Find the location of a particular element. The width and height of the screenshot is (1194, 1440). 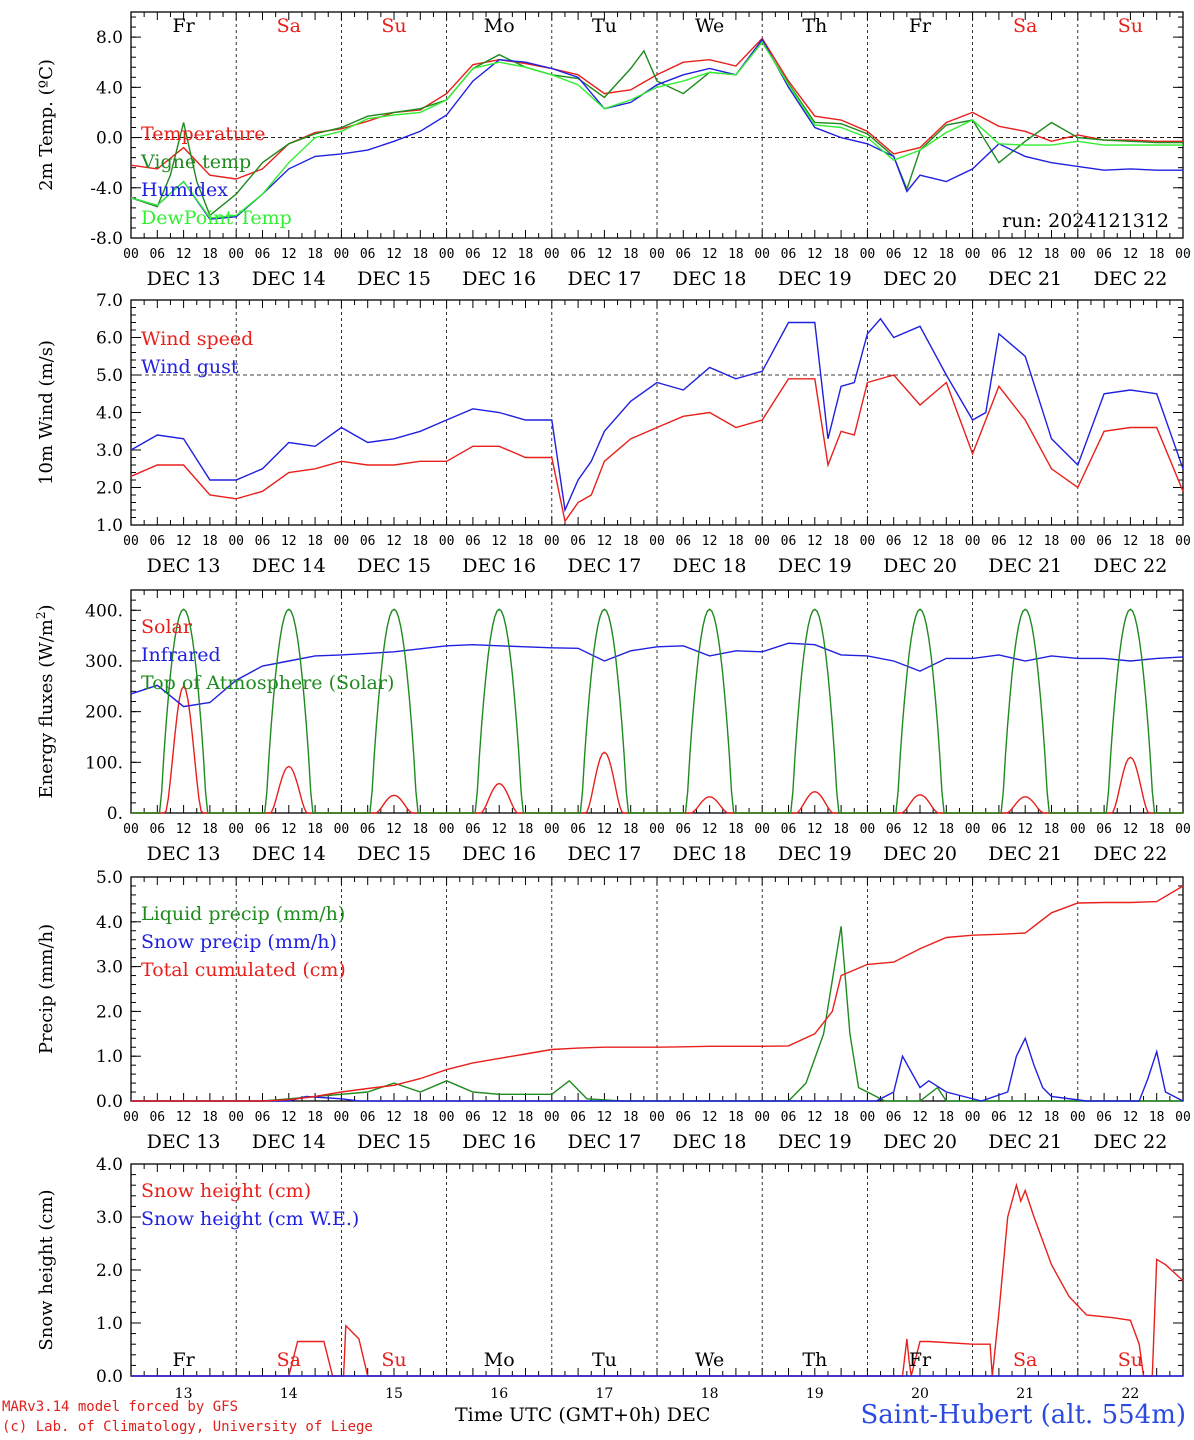

y-tick-label: 1.0 is located at coordinates (109, 1057).